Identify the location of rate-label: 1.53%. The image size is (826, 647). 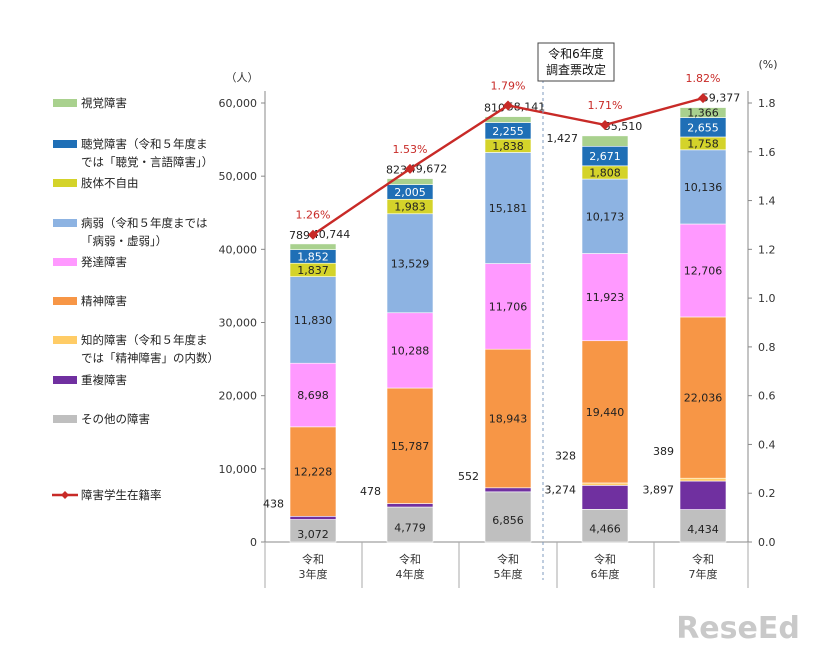
(410, 149).